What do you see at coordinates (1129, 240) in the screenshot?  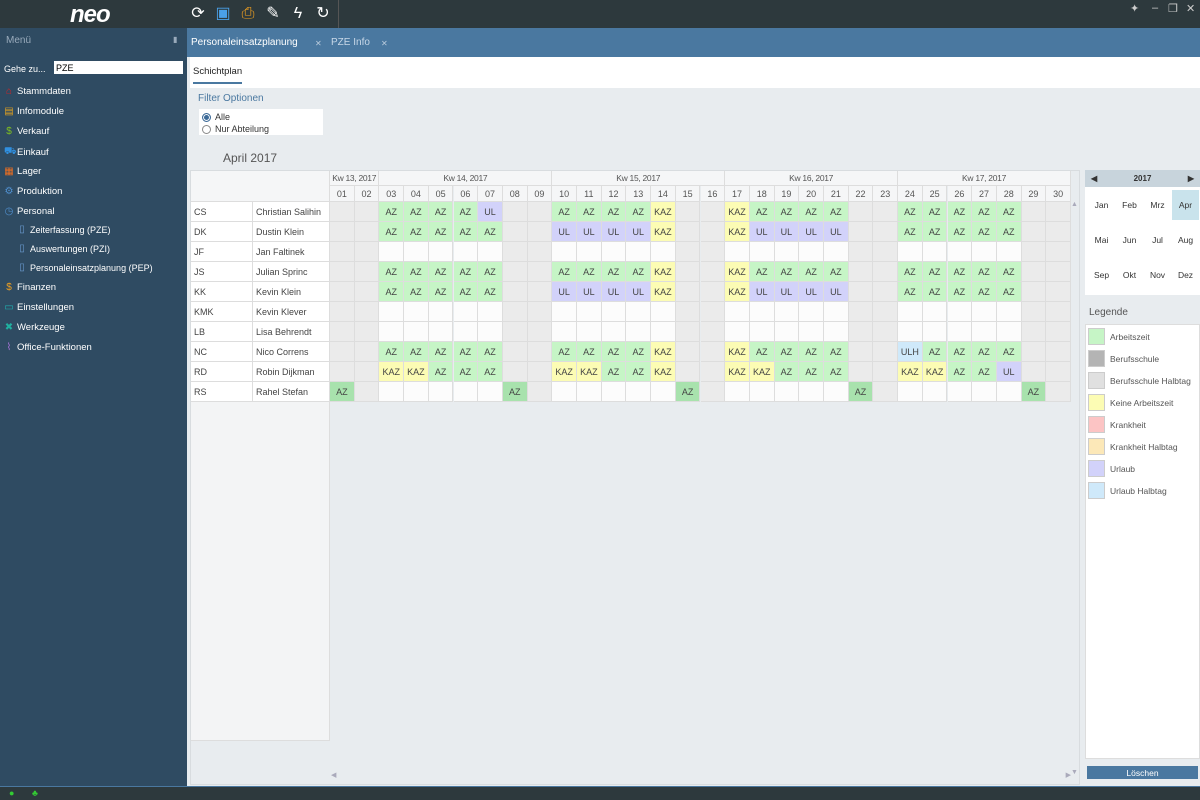 I see `month-jun: Jun` at bounding box center [1129, 240].